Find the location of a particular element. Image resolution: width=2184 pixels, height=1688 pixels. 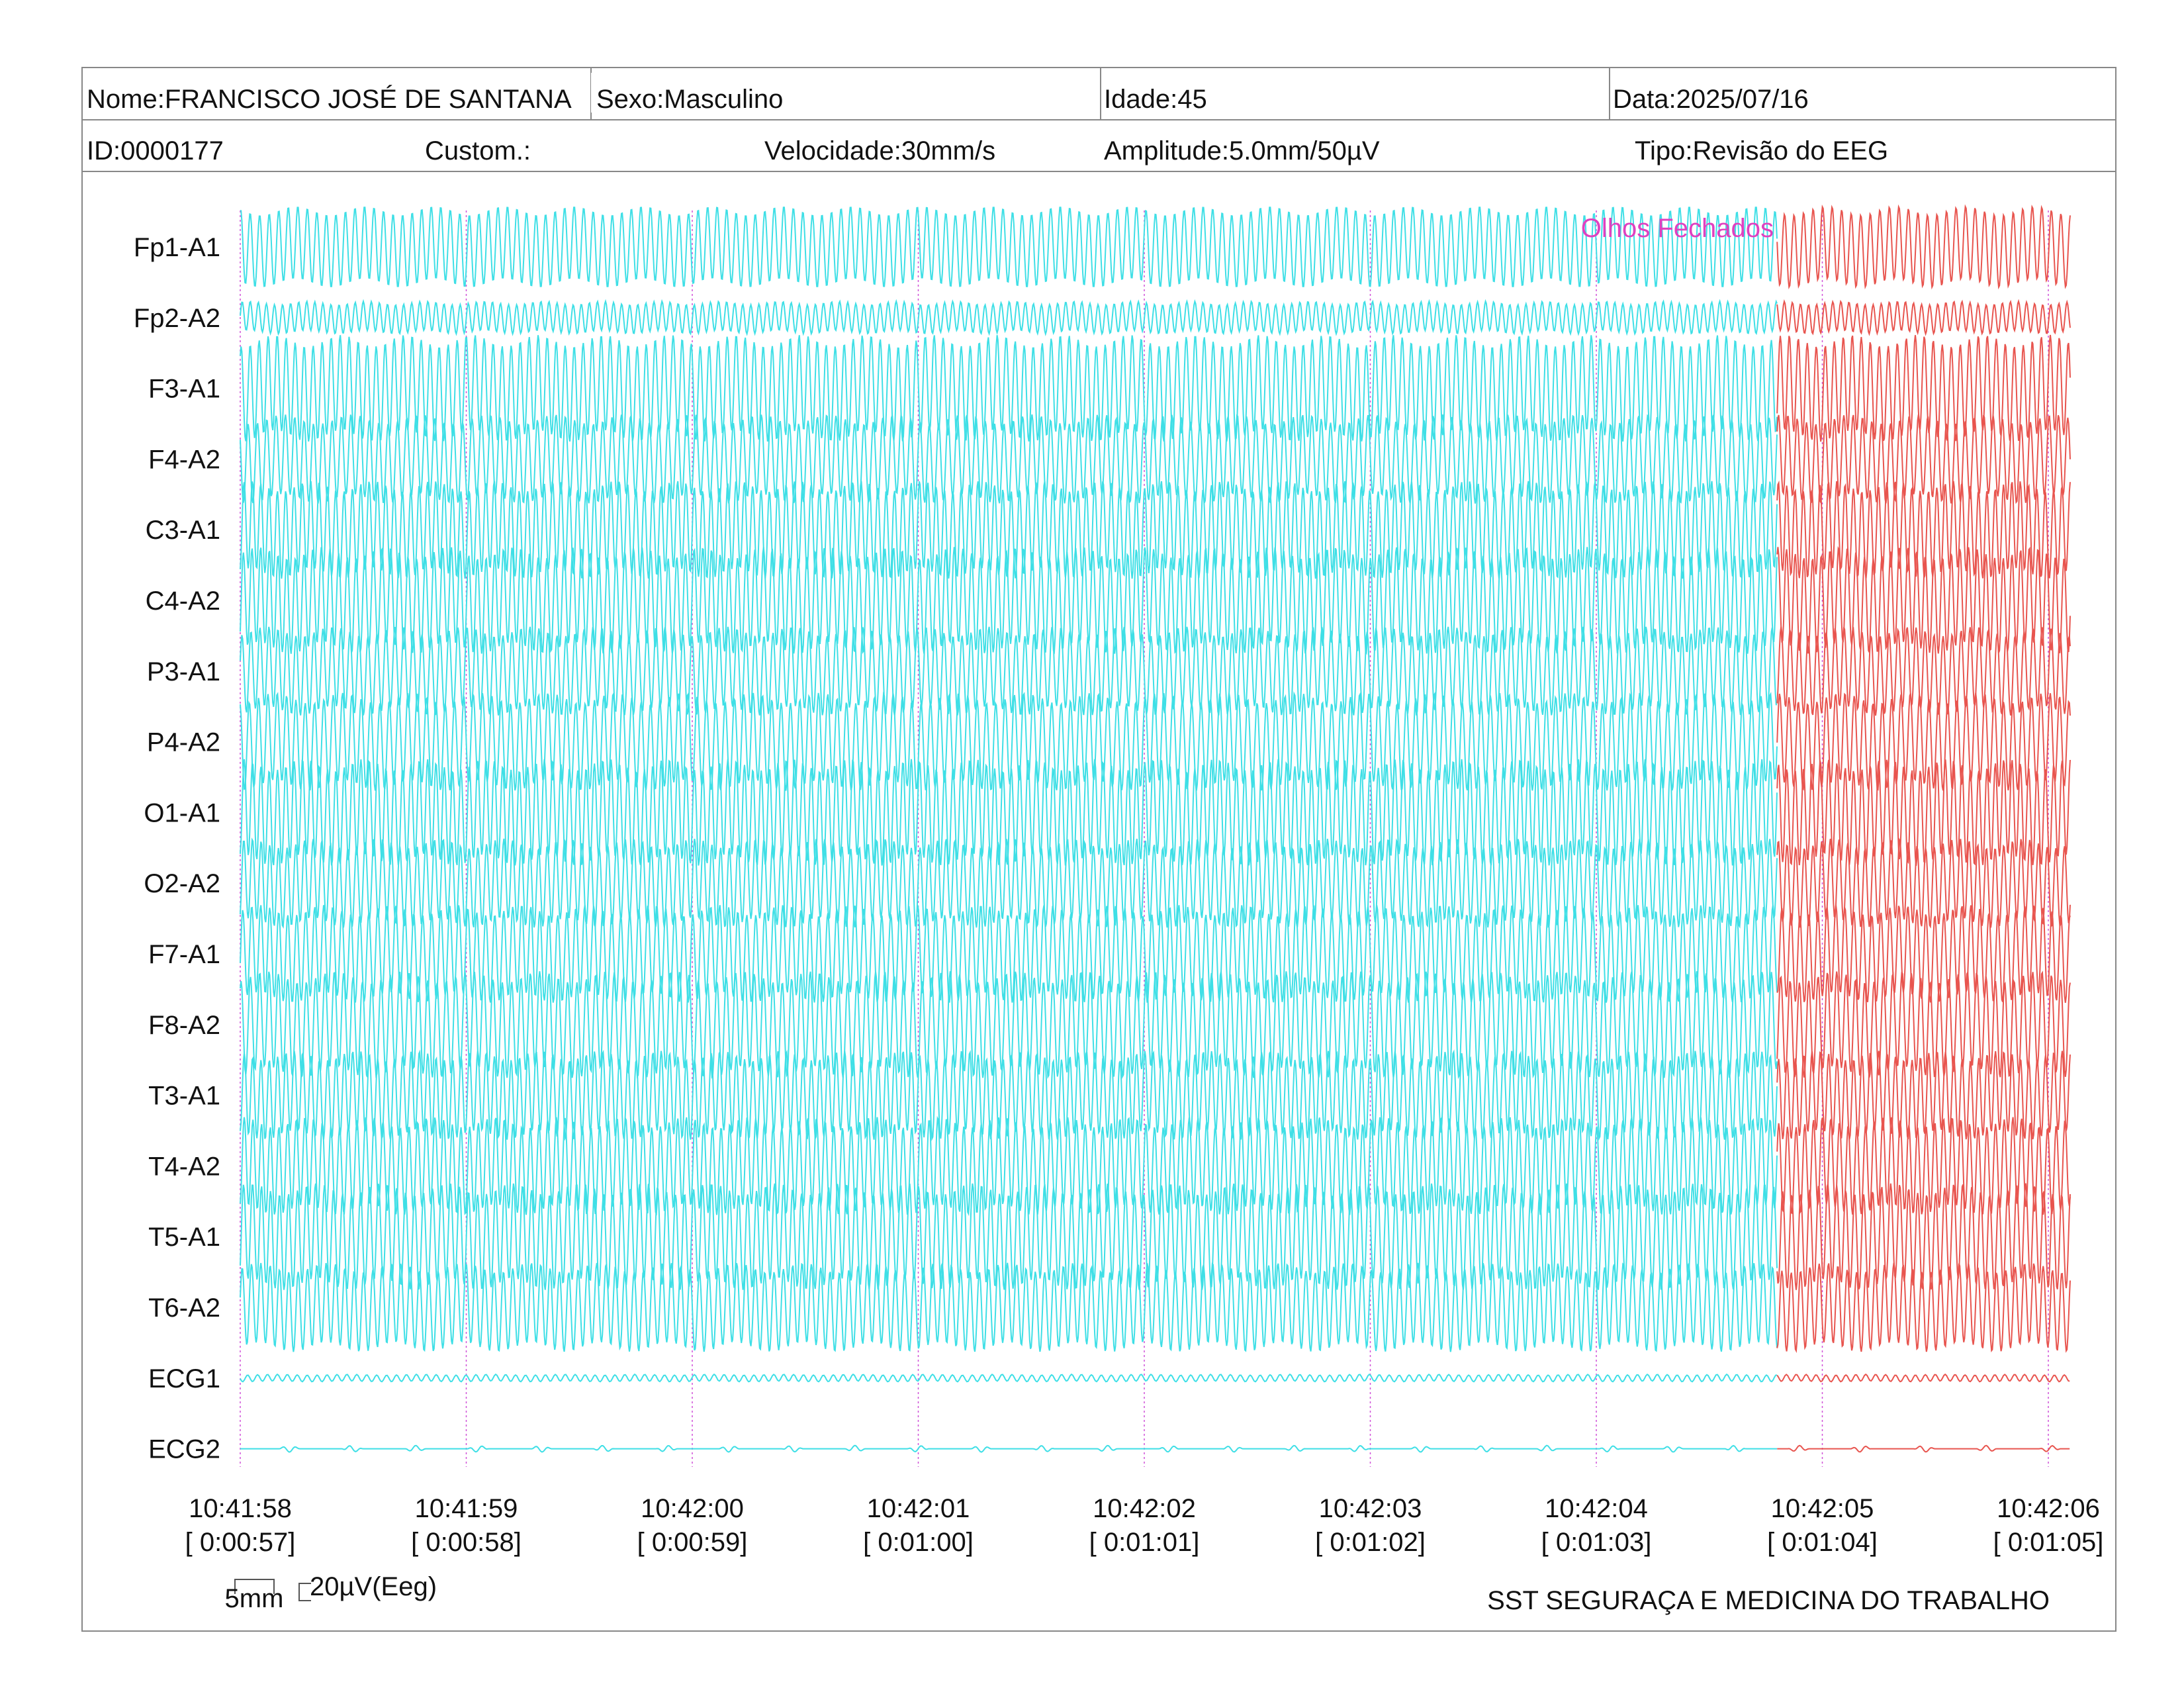

channel-label: ECG1 is located at coordinates (184, 1378).